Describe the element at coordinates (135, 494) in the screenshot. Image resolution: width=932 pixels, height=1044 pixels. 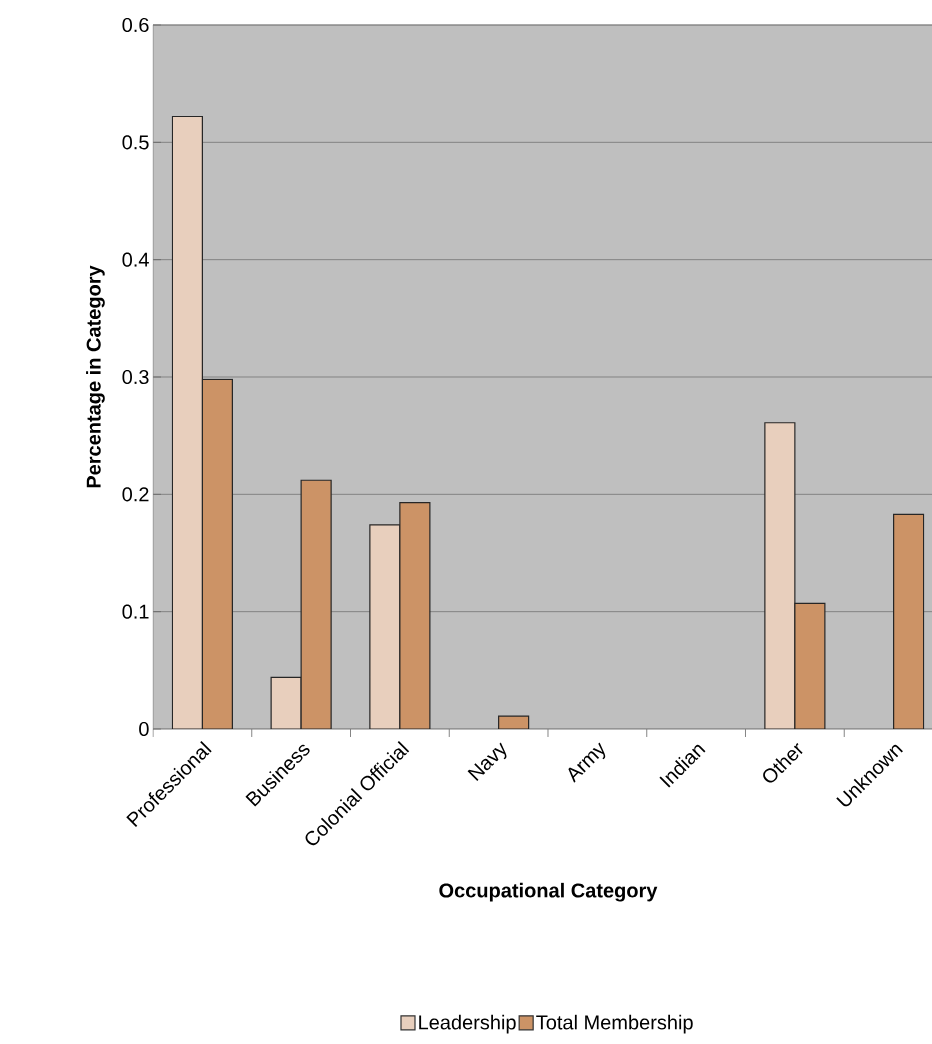
I see `y-tick-label: 0.2` at that location.